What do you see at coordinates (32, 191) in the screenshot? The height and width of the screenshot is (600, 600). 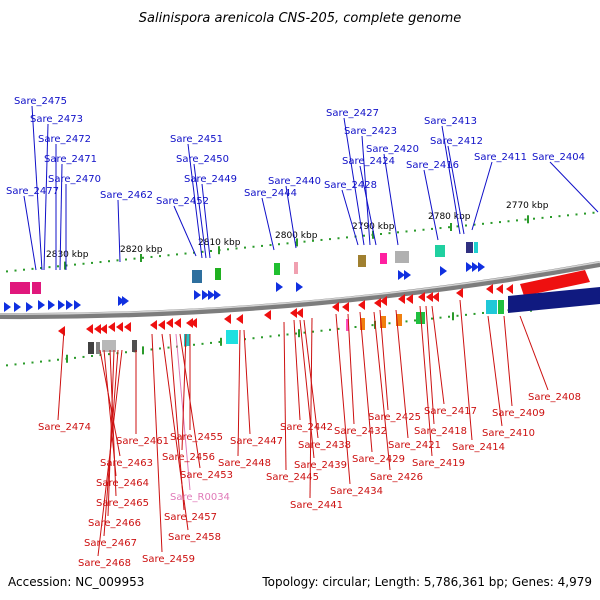 I see `gene-label: Sare_2477` at bounding box center [32, 191].